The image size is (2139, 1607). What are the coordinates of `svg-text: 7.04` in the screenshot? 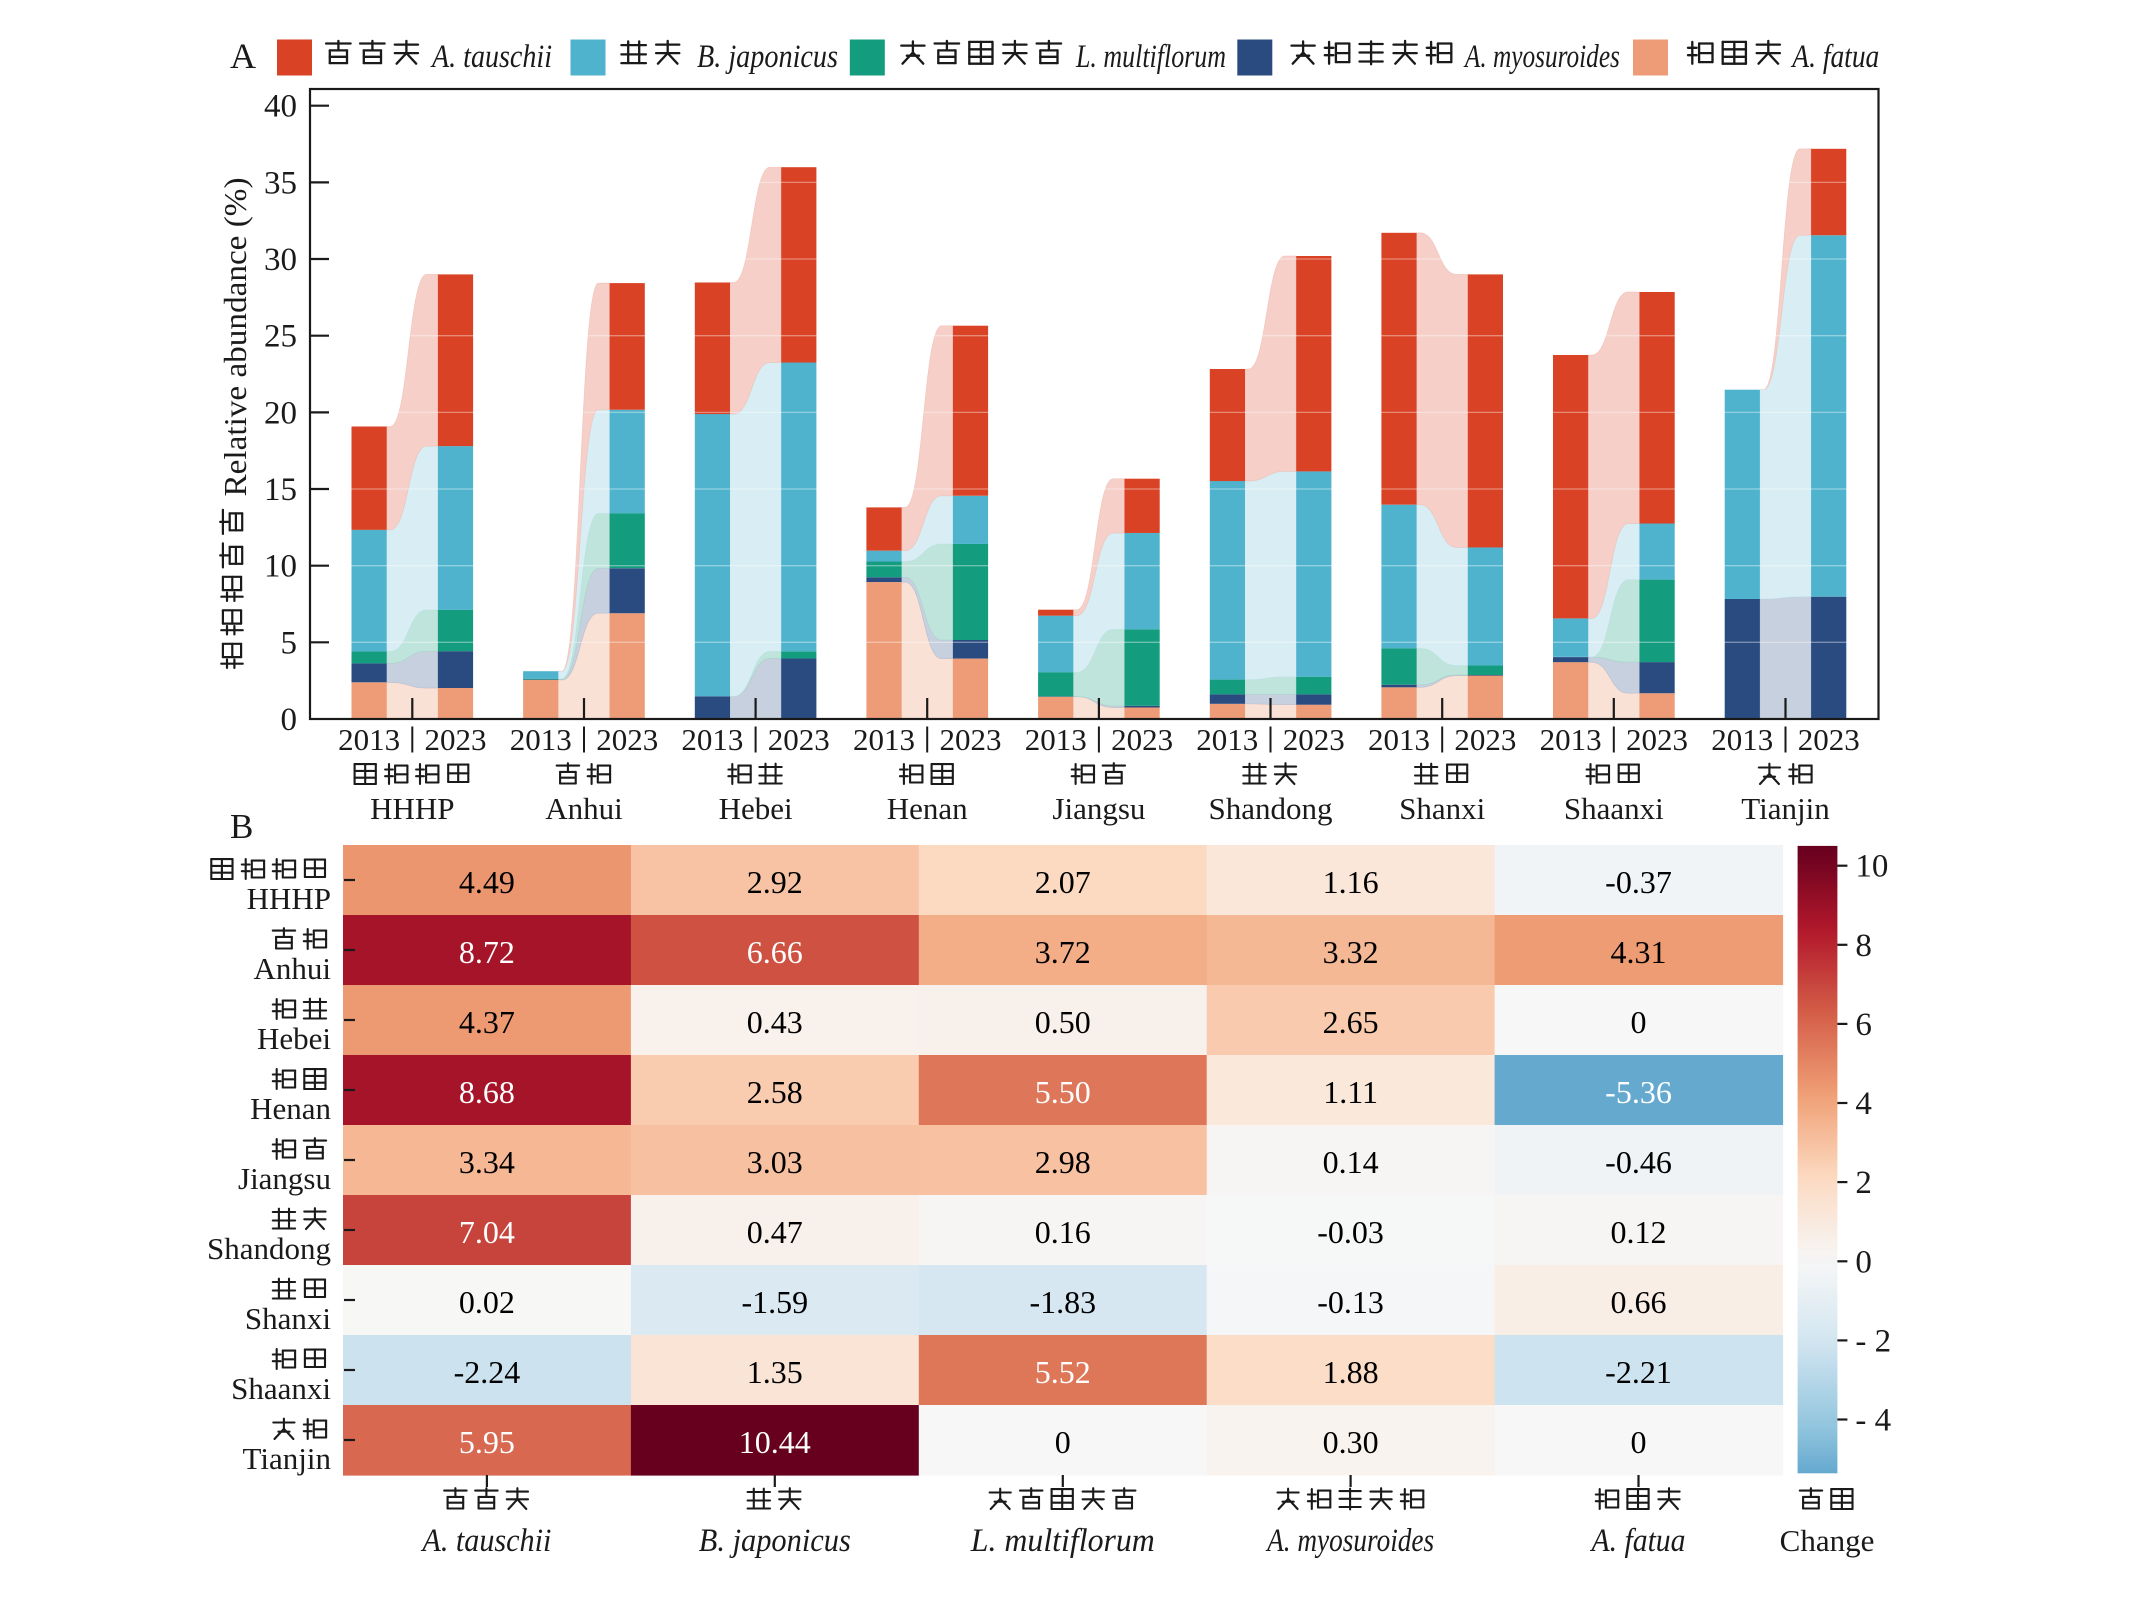 It's located at (487, 1232).